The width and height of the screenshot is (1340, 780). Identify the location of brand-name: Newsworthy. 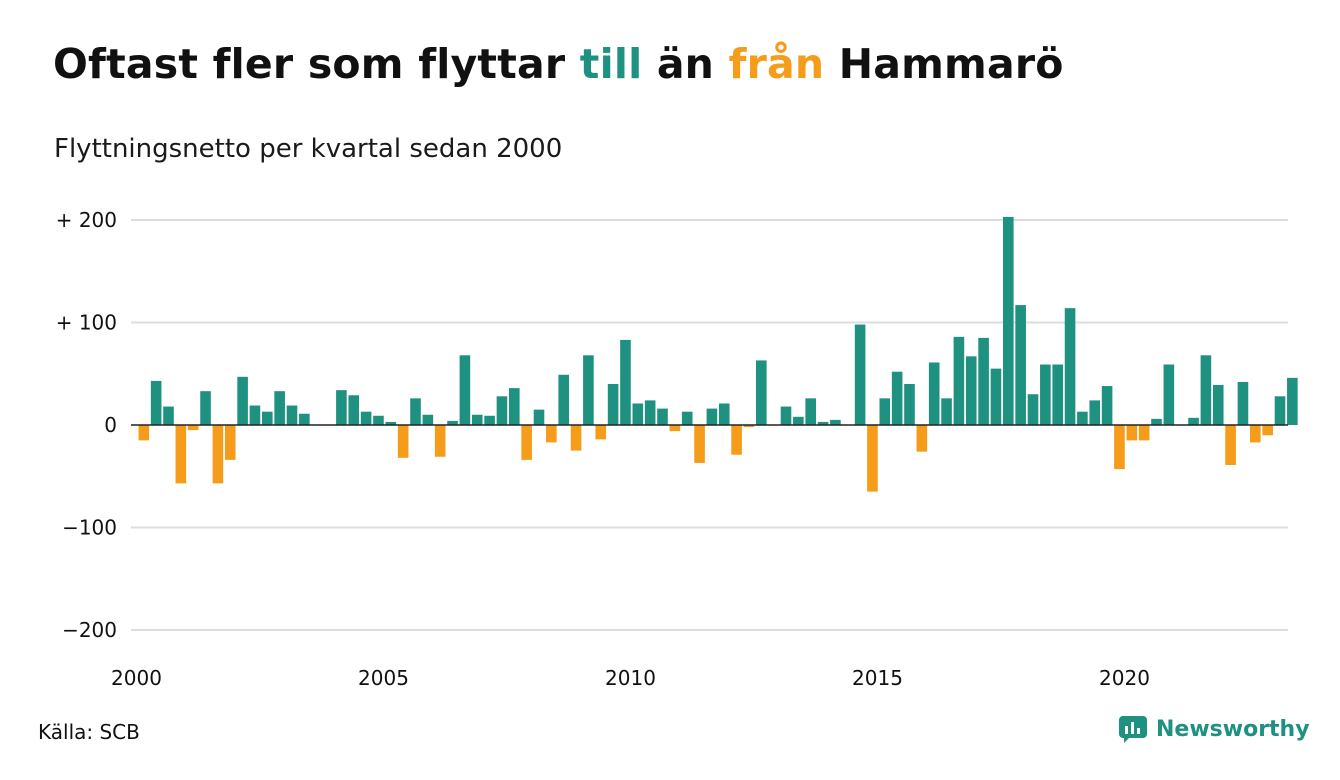
(1233, 729).